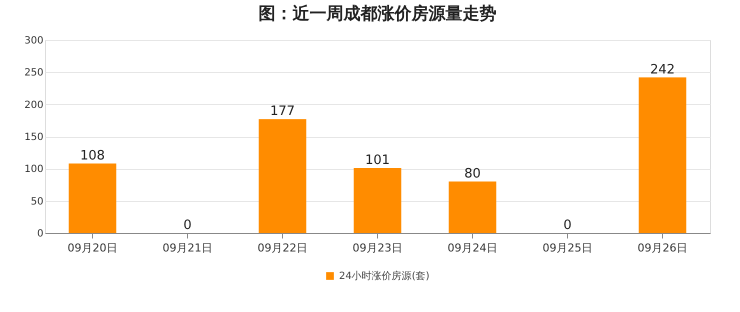  I want to click on y-tick-label: 200, so click(34, 105).